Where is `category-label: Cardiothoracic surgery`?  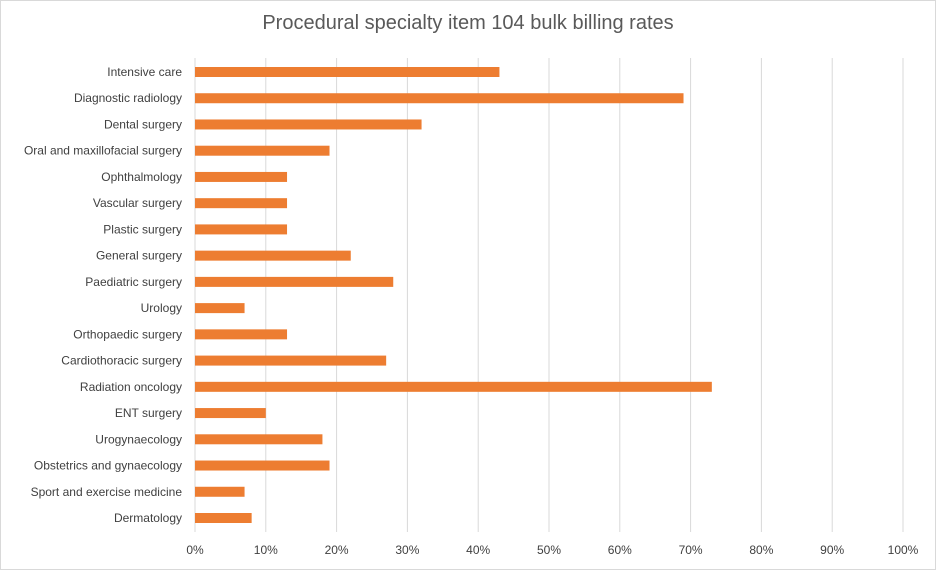 category-label: Cardiothoracic surgery is located at coordinates (121, 361).